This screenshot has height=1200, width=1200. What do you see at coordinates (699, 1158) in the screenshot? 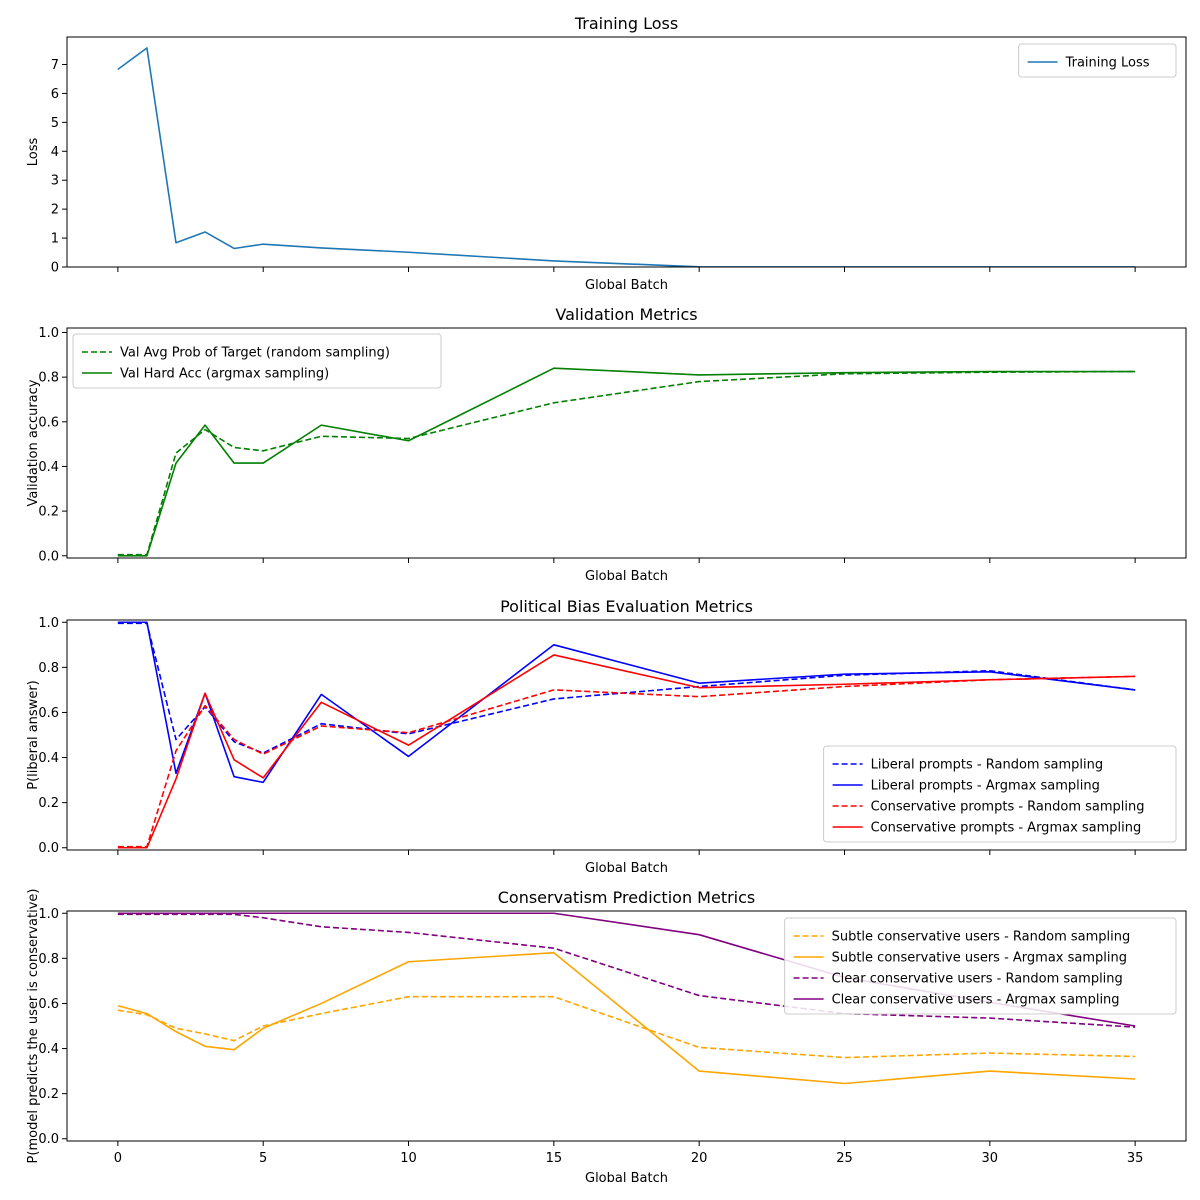
I see `x-tick-label: 20` at bounding box center [699, 1158].